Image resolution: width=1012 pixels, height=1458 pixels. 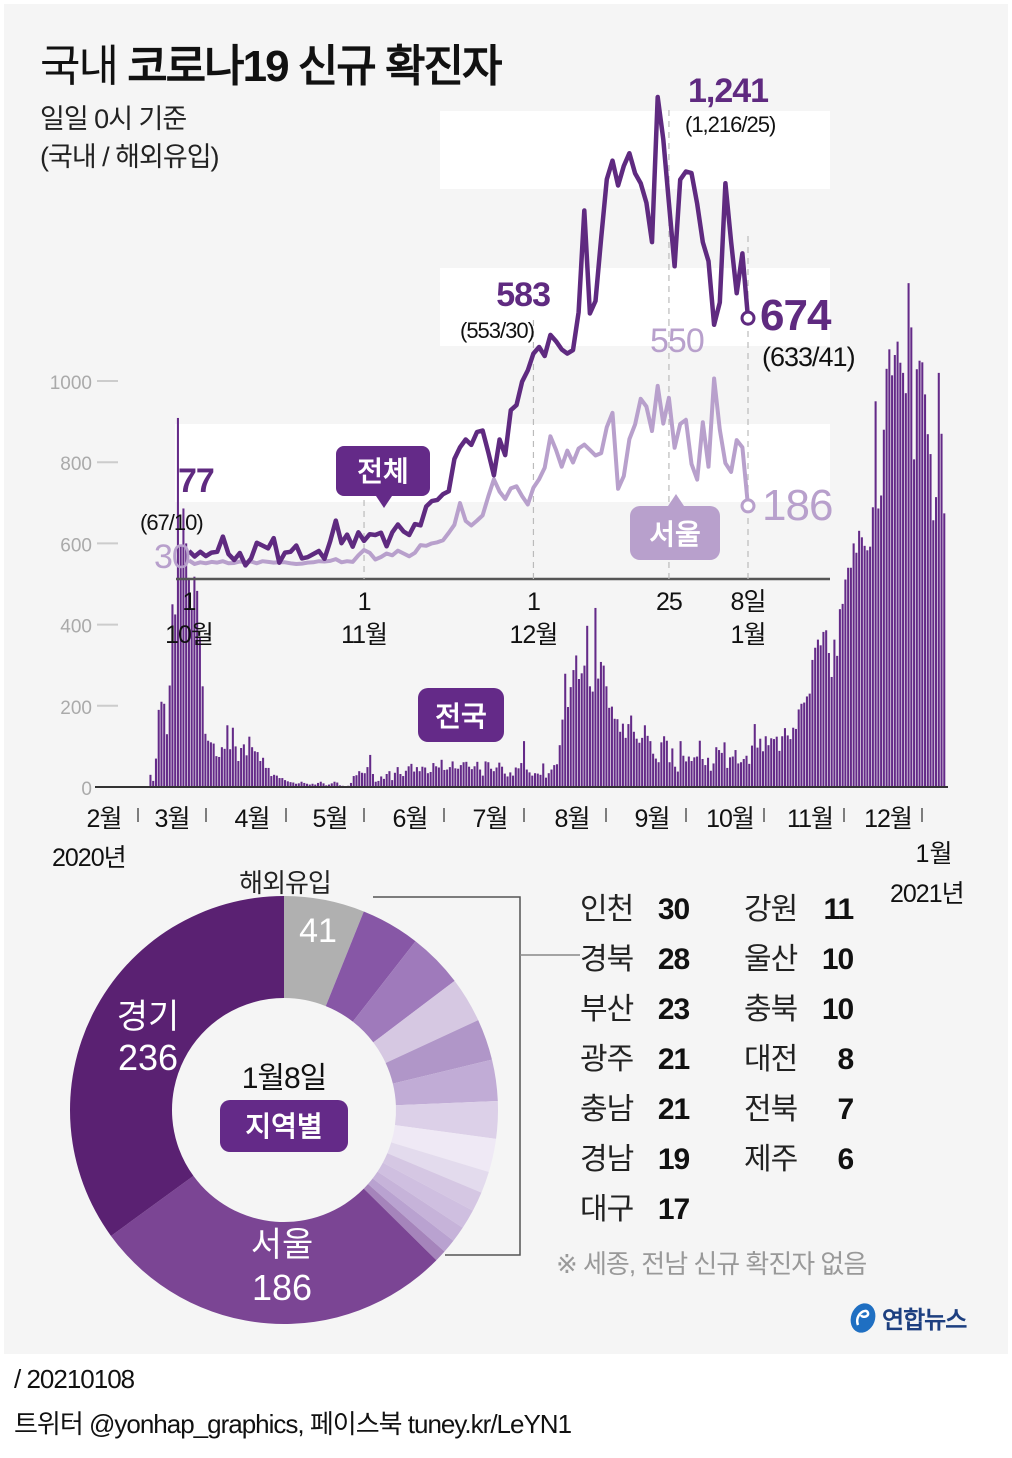 I want to click on region-row: 울산 10, so click(x=799, y=956).